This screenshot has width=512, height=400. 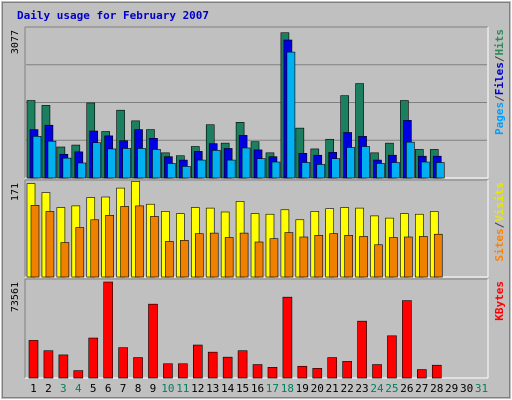 What do you see at coordinates (499, 78) in the screenshot?
I see `hits-legend-item: Files` at bounding box center [499, 78].